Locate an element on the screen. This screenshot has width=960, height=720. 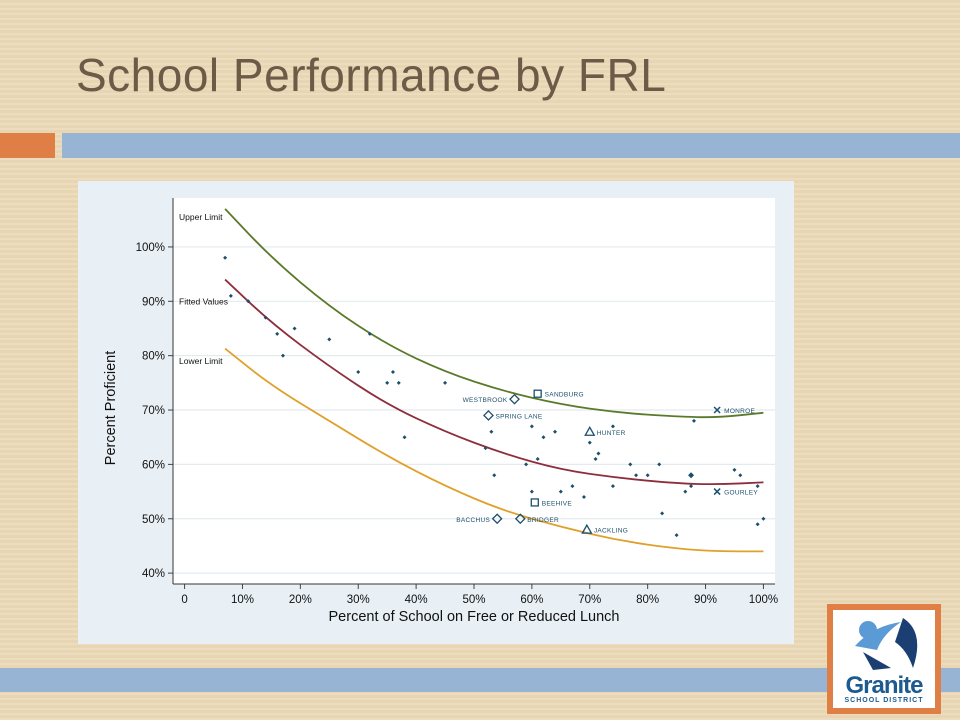
point-label: BEEHIVE is located at coordinates (557, 503).